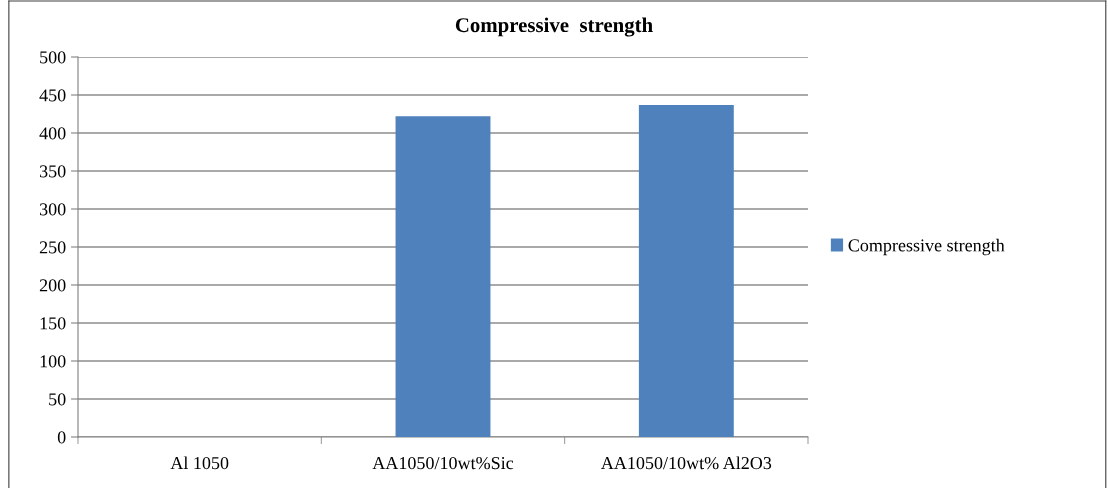  I want to click on legend-label: Compressive strength, so click(926, 247).